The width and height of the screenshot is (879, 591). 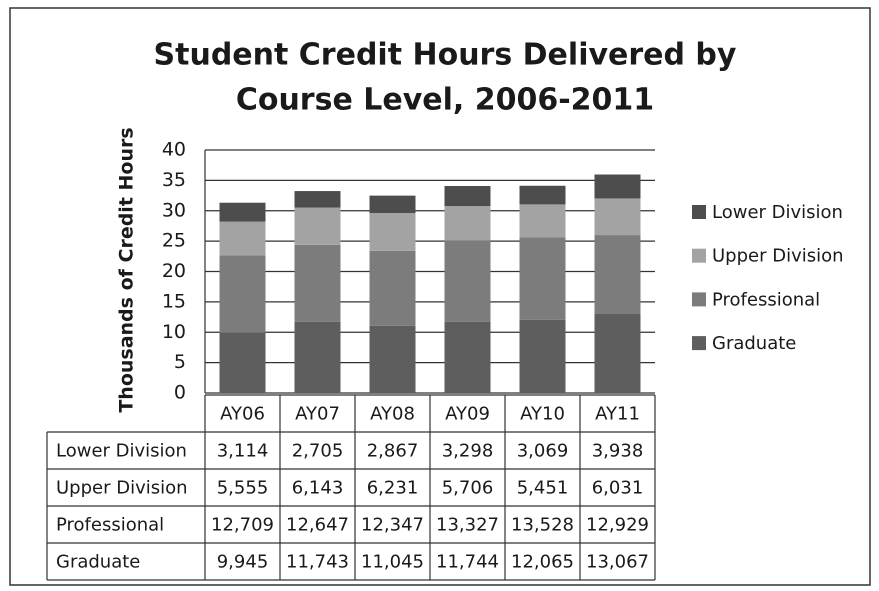 I want to click on table-cell: 3,069, so click(x=543, y=451).